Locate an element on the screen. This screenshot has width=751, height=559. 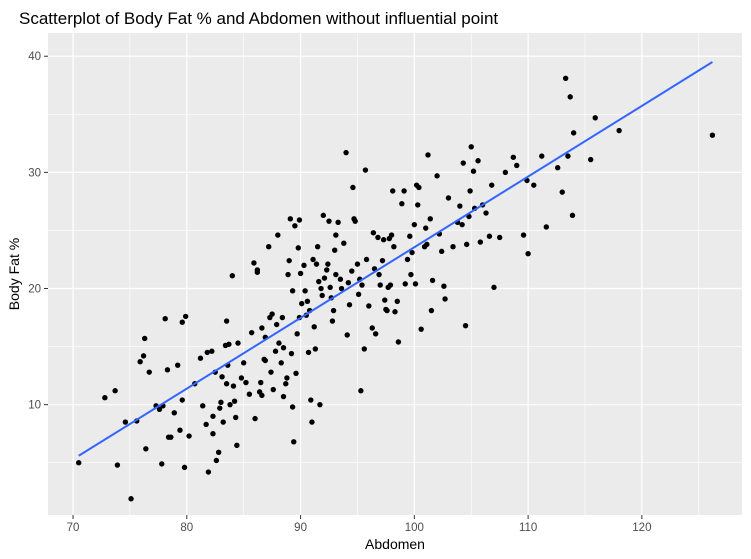
y-tick-label: 40 is located at coordinates (34, 57).